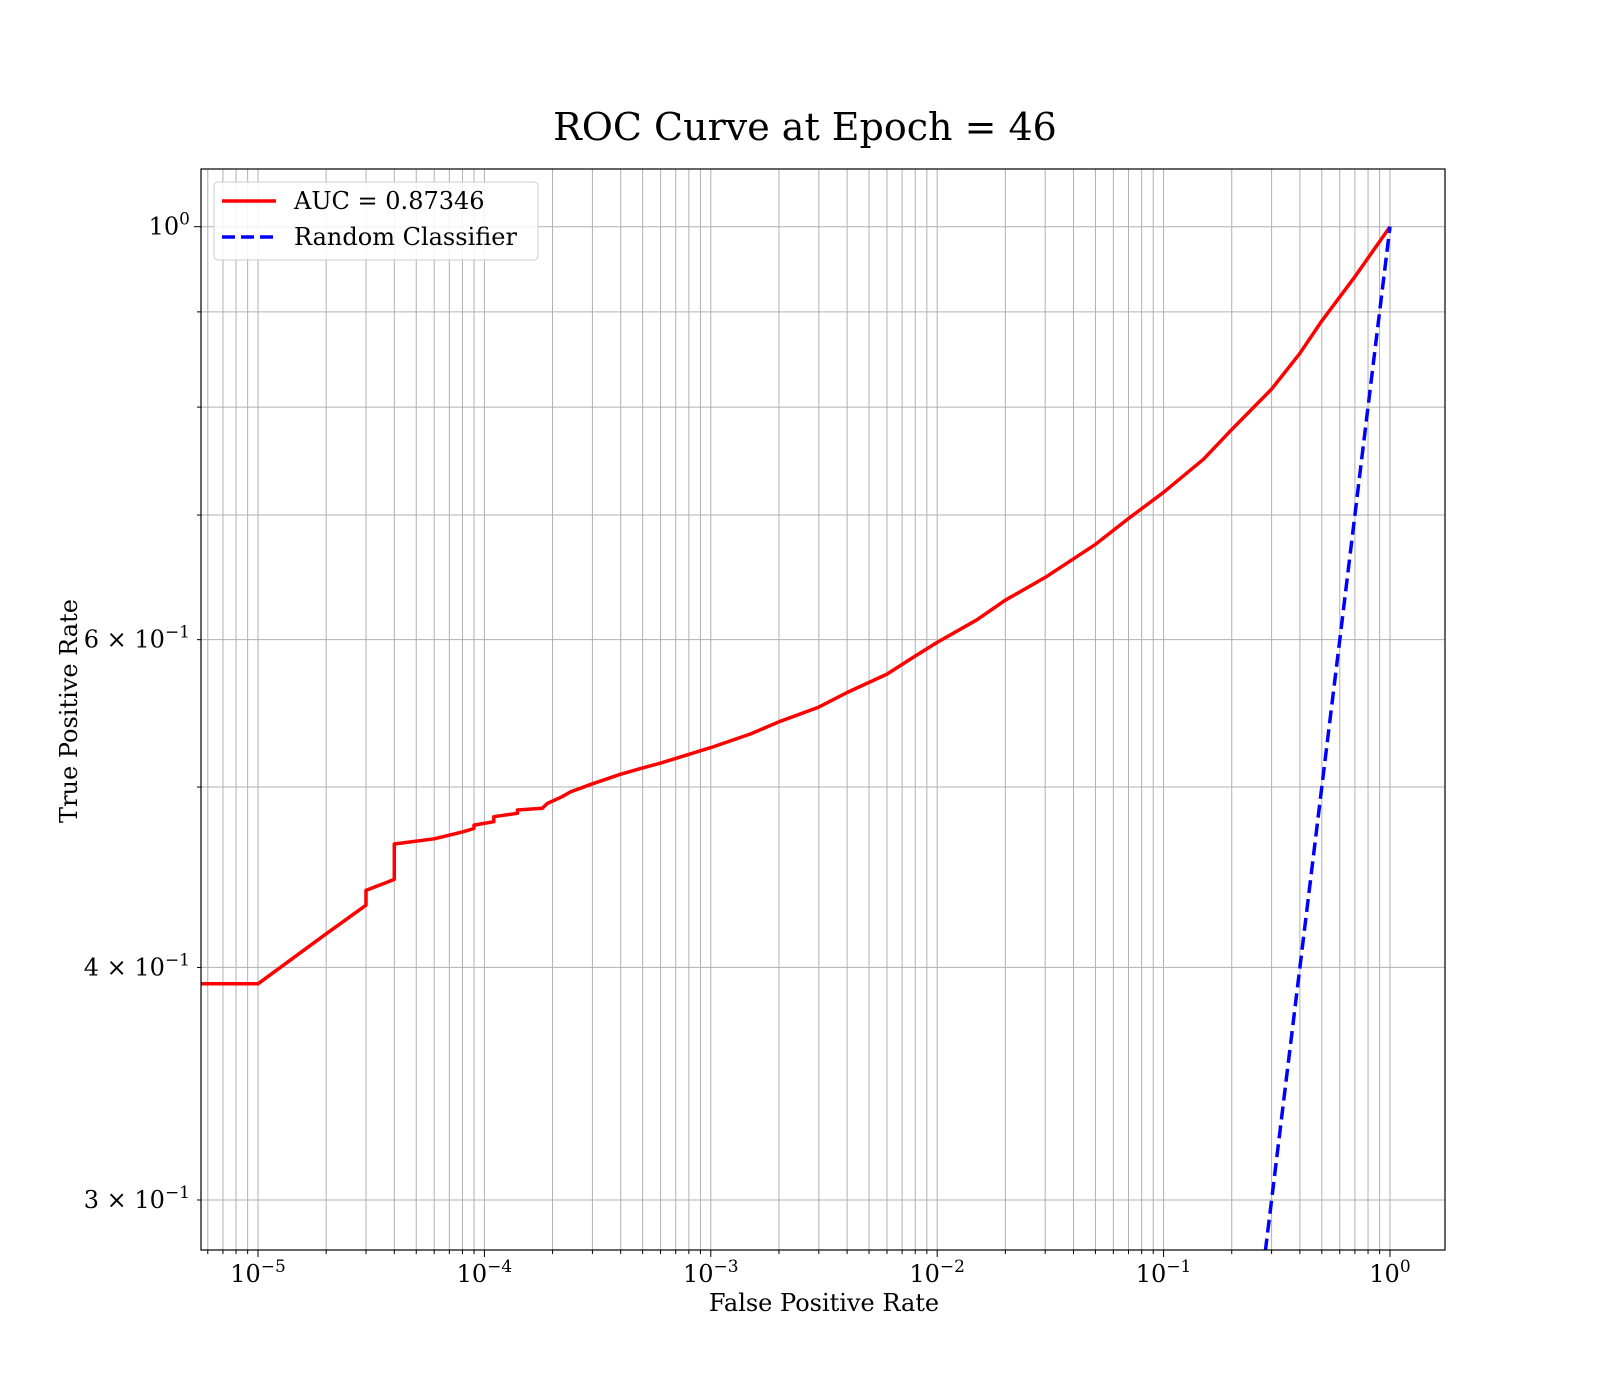 The height and width of the screenshot is (1400, 1600). Describe the element at coordinates (485, 1272) in the screenshot. I see `x-tick-label: 10⁻⁴` at that location.